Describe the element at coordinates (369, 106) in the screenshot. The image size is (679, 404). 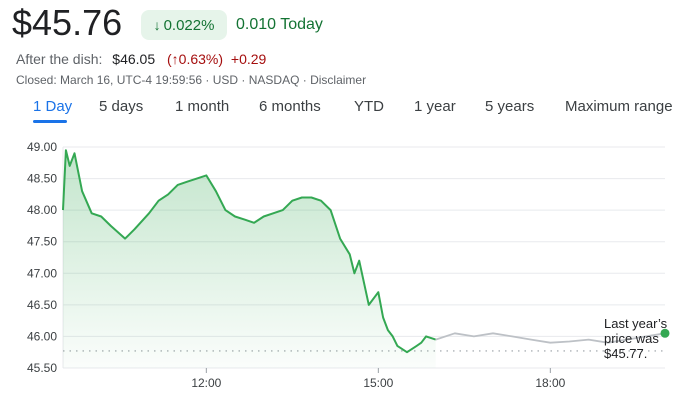
I see `tab-ytd: YTD` at that location.